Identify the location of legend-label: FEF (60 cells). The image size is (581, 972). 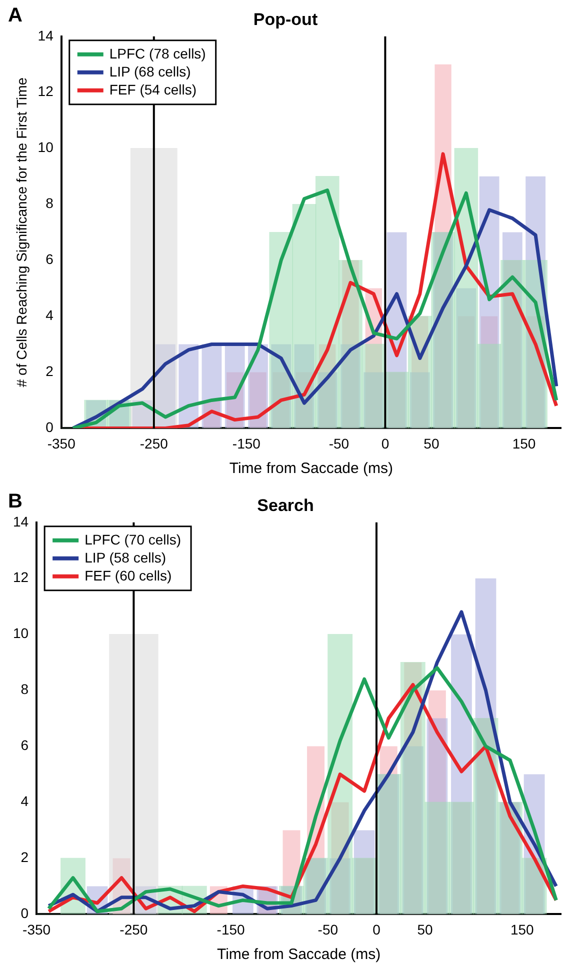
(128, 575).